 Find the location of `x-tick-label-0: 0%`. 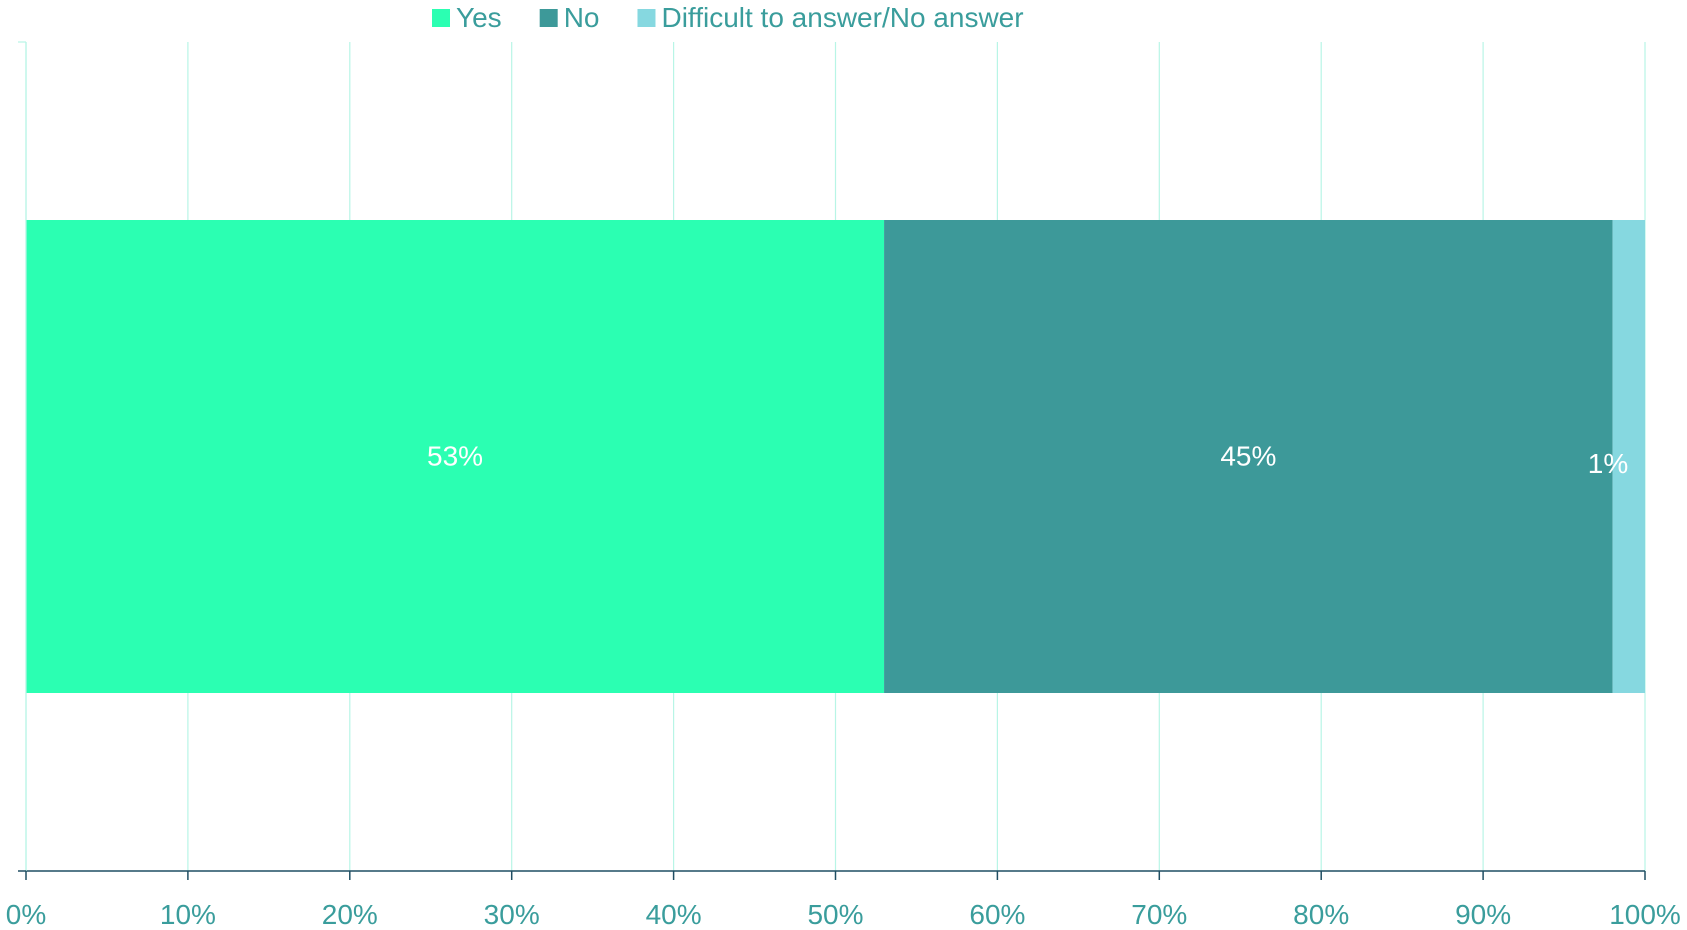

x-tick-label-0: 0% is located at coordinates (26, 914).